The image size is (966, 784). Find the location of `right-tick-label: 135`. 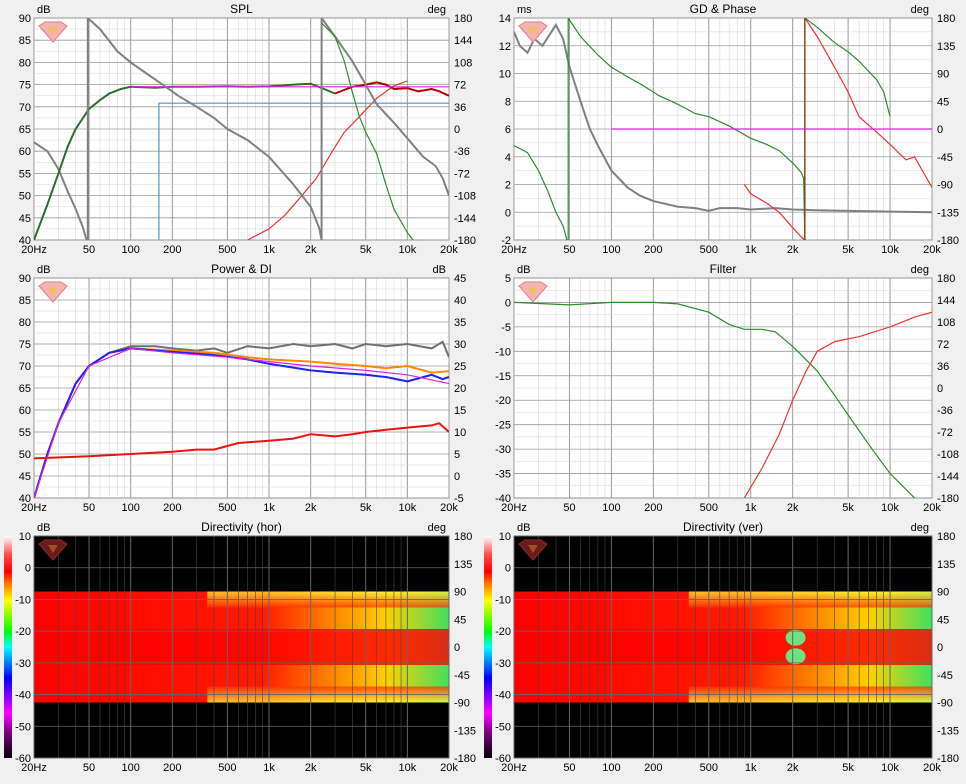

right-tick-label: 135 is located at coordinates (946, 47).